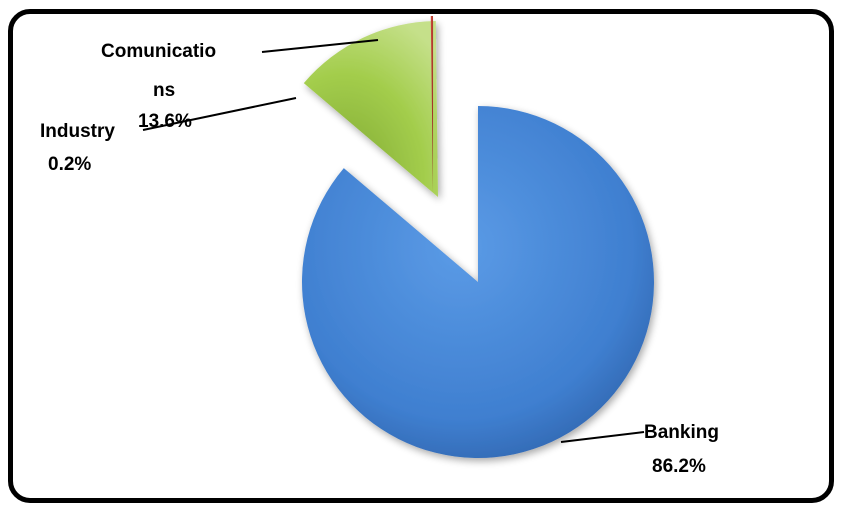  What do you see at coordinates (158, 51) in the screenshot?
I see `slice-label-comunications-line1: Comunicatio` at bounding box center [158, 51].